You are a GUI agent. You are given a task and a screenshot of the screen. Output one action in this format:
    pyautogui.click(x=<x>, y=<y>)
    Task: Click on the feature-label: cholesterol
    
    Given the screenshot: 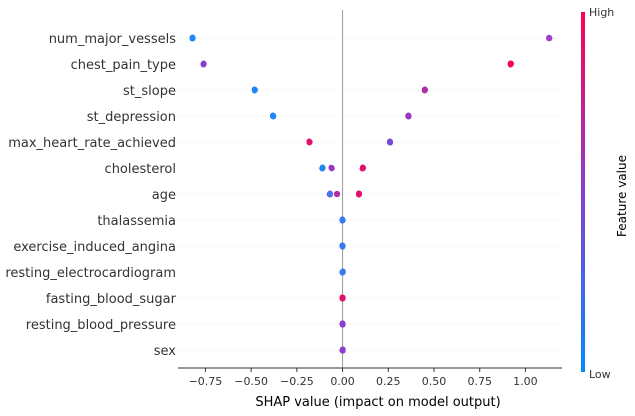 What is the action you would take?
    pyautogui.click(x=140, y=169)
    